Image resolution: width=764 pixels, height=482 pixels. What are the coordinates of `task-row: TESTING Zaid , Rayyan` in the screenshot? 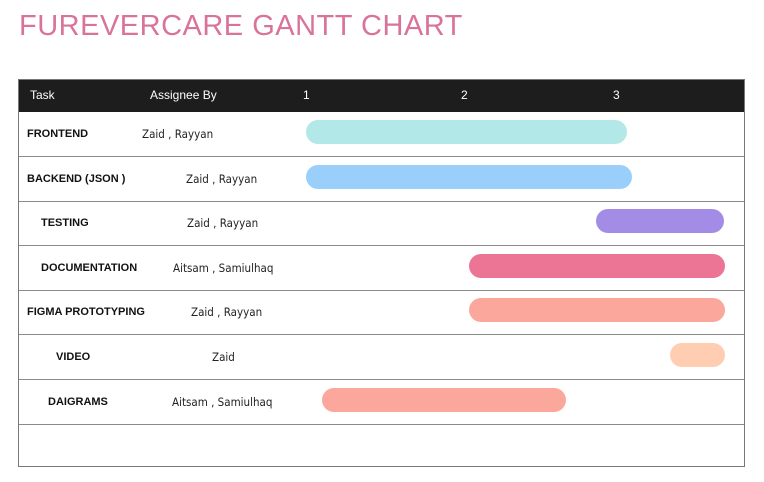 It's located at (381, 224).